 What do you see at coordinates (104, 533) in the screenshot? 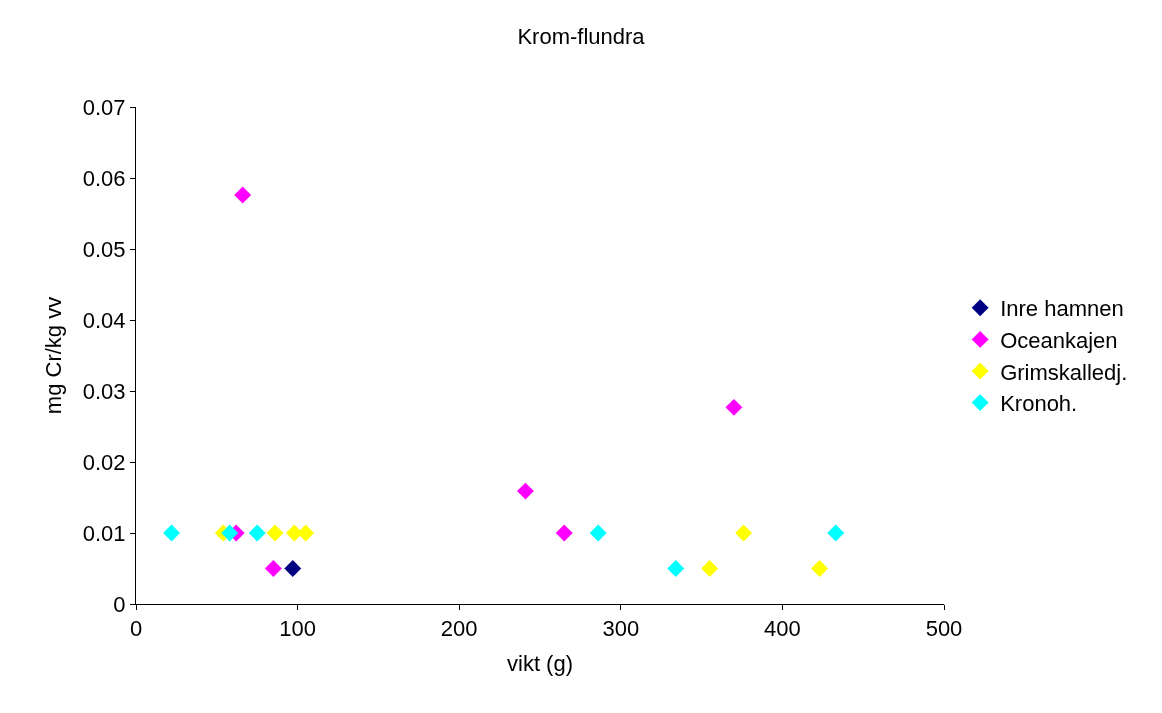
I see `y-tick-label: 0.01` at bounding box center [104, 533].